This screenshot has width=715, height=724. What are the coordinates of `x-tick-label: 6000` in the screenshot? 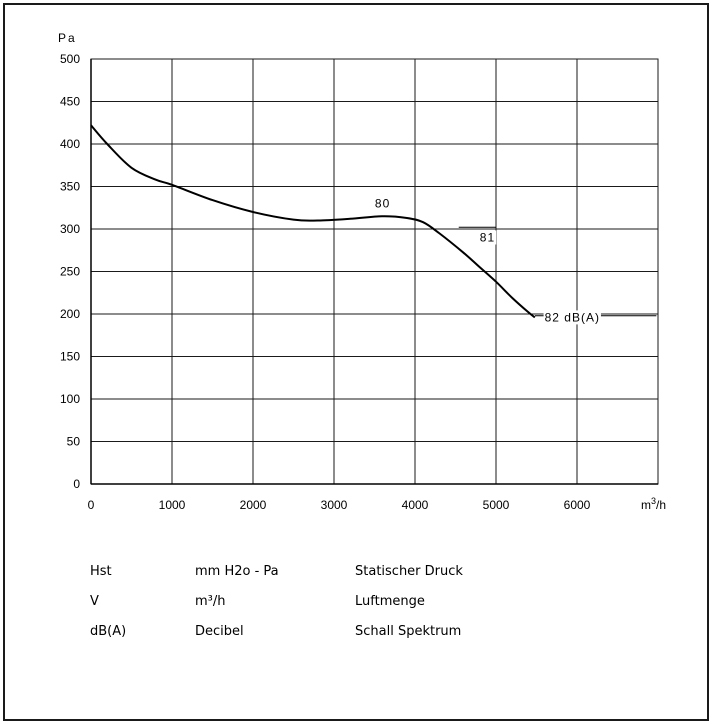 It's located at (577, 505).